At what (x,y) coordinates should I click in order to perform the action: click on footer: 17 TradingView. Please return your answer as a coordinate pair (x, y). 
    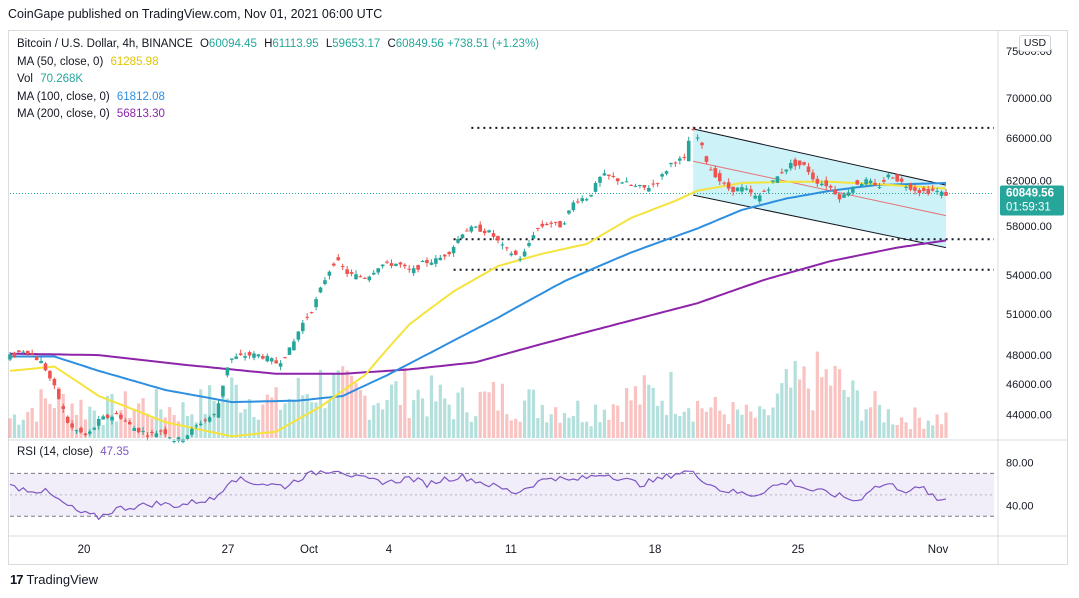
    Looking at the image, I should click on (54, 579).